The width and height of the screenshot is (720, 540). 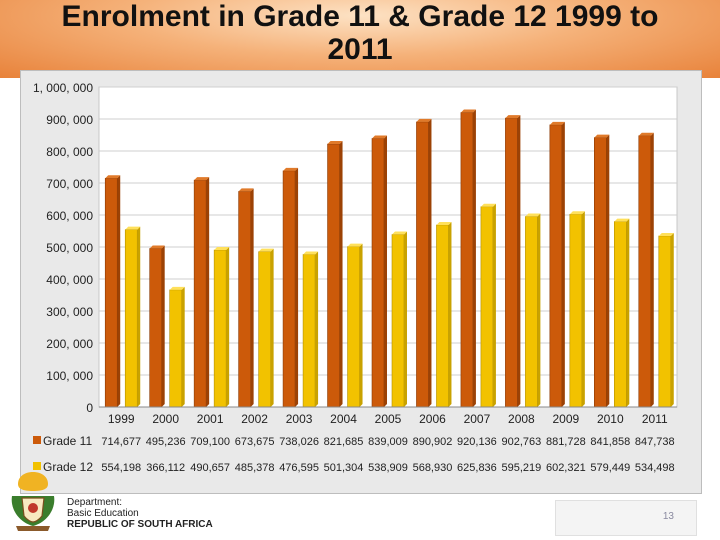 What do you see at coordinates (121, 442) in the screenshot?
I see `data-label: 714,677` at bounding box center [121, 442].